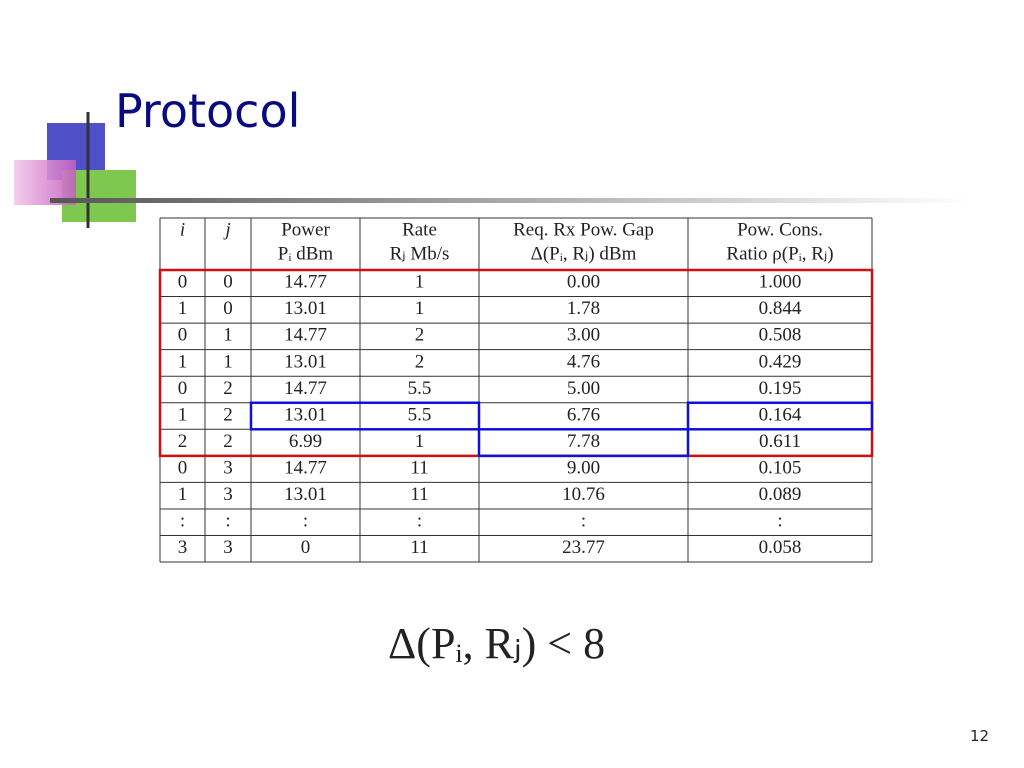 The image size is (1024, 768). What do you see at coordinates (496, 643) in the screenshot?
I see `formula: Δ(Pᵢ, Rⱼ) < 8` at bounding box center [496, 643].